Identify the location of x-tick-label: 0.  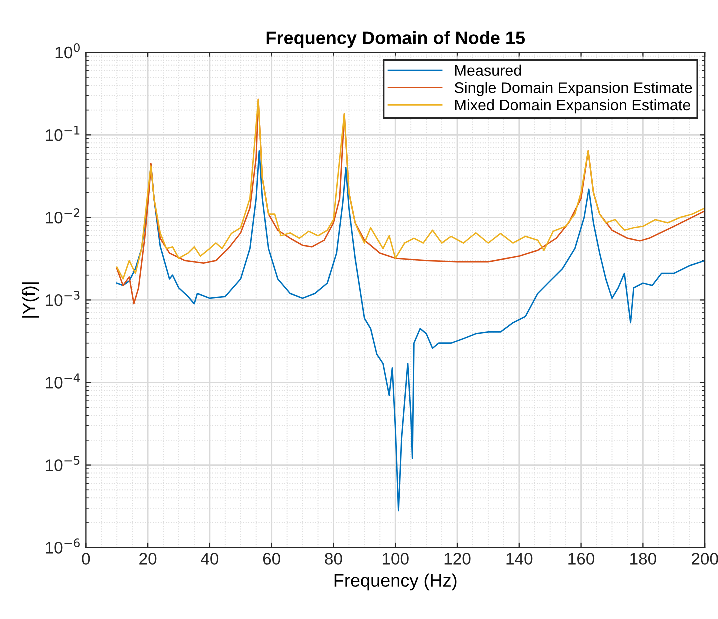
(86, 559).